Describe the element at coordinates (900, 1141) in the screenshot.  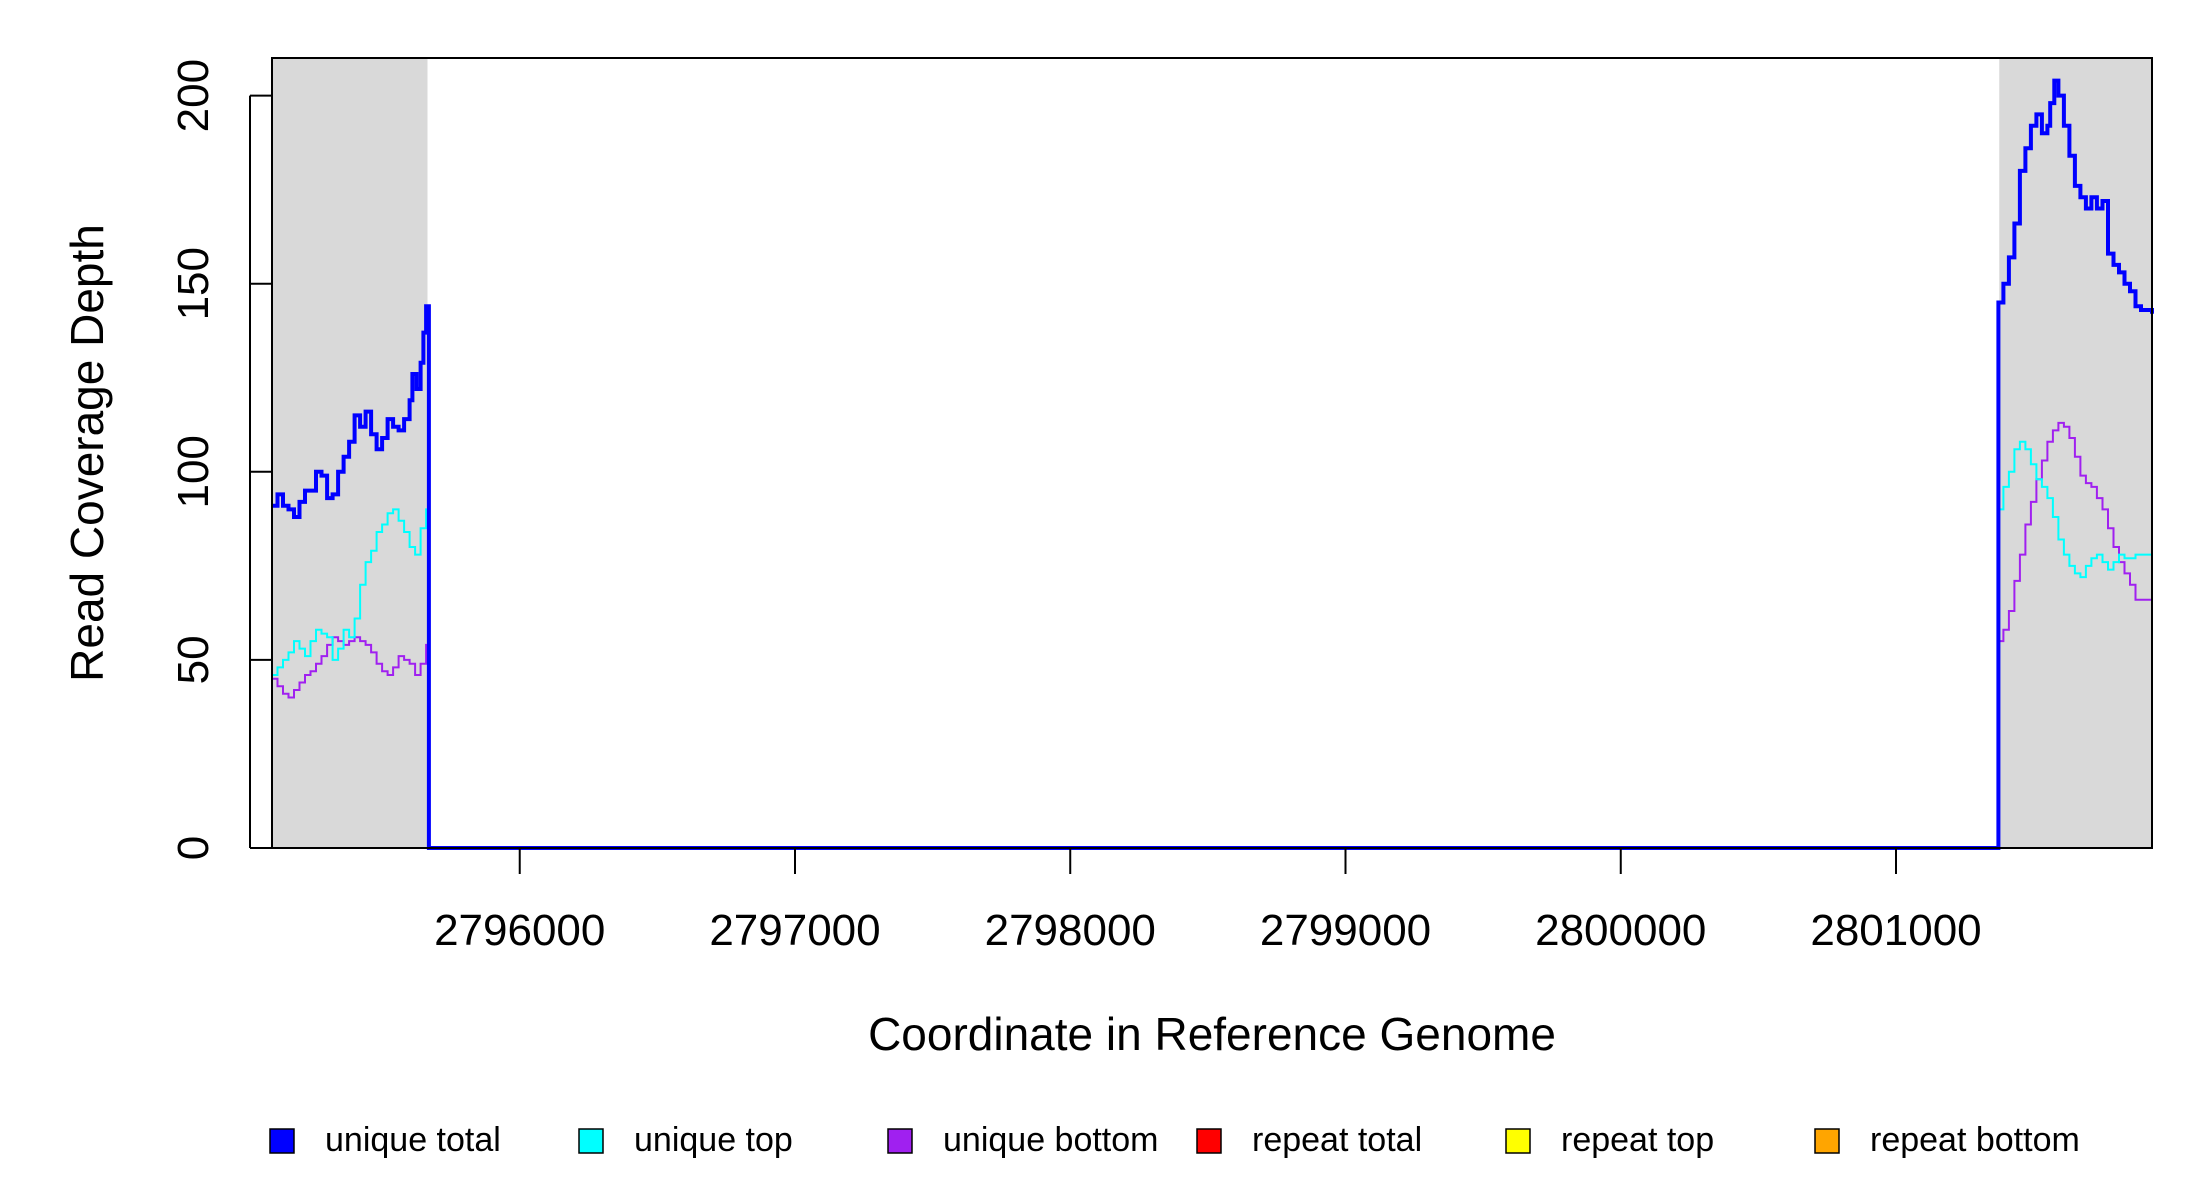
I see `legend-swatch-unique-bottom` at that location.